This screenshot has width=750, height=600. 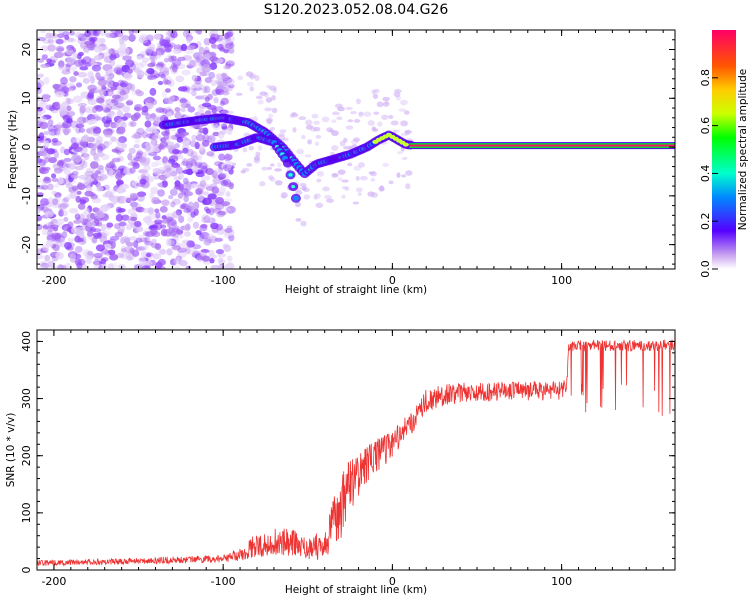 What do you see at coordinates (26, 570) in the screenshot?
I see `snr-y-tick-label: 0` at bounding box center [26, 570].